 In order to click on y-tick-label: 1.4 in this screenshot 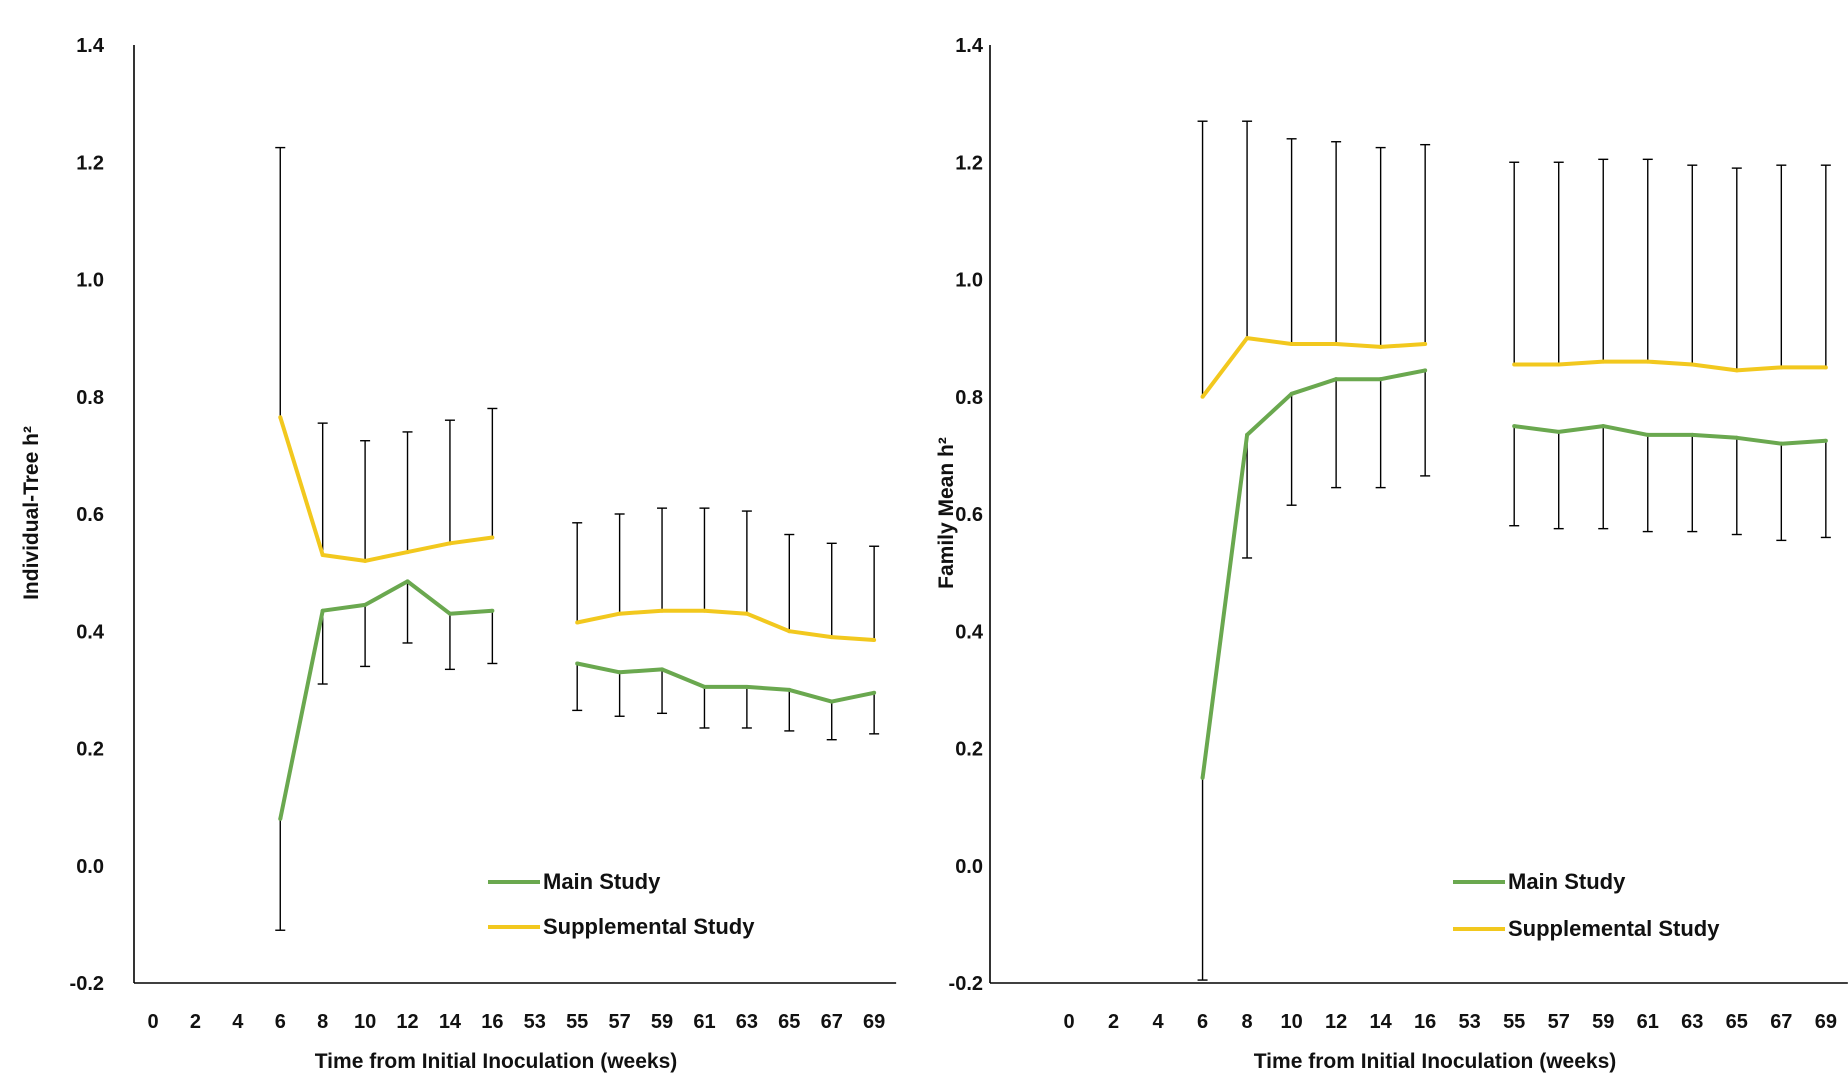, I will do `click(90, 46)`.